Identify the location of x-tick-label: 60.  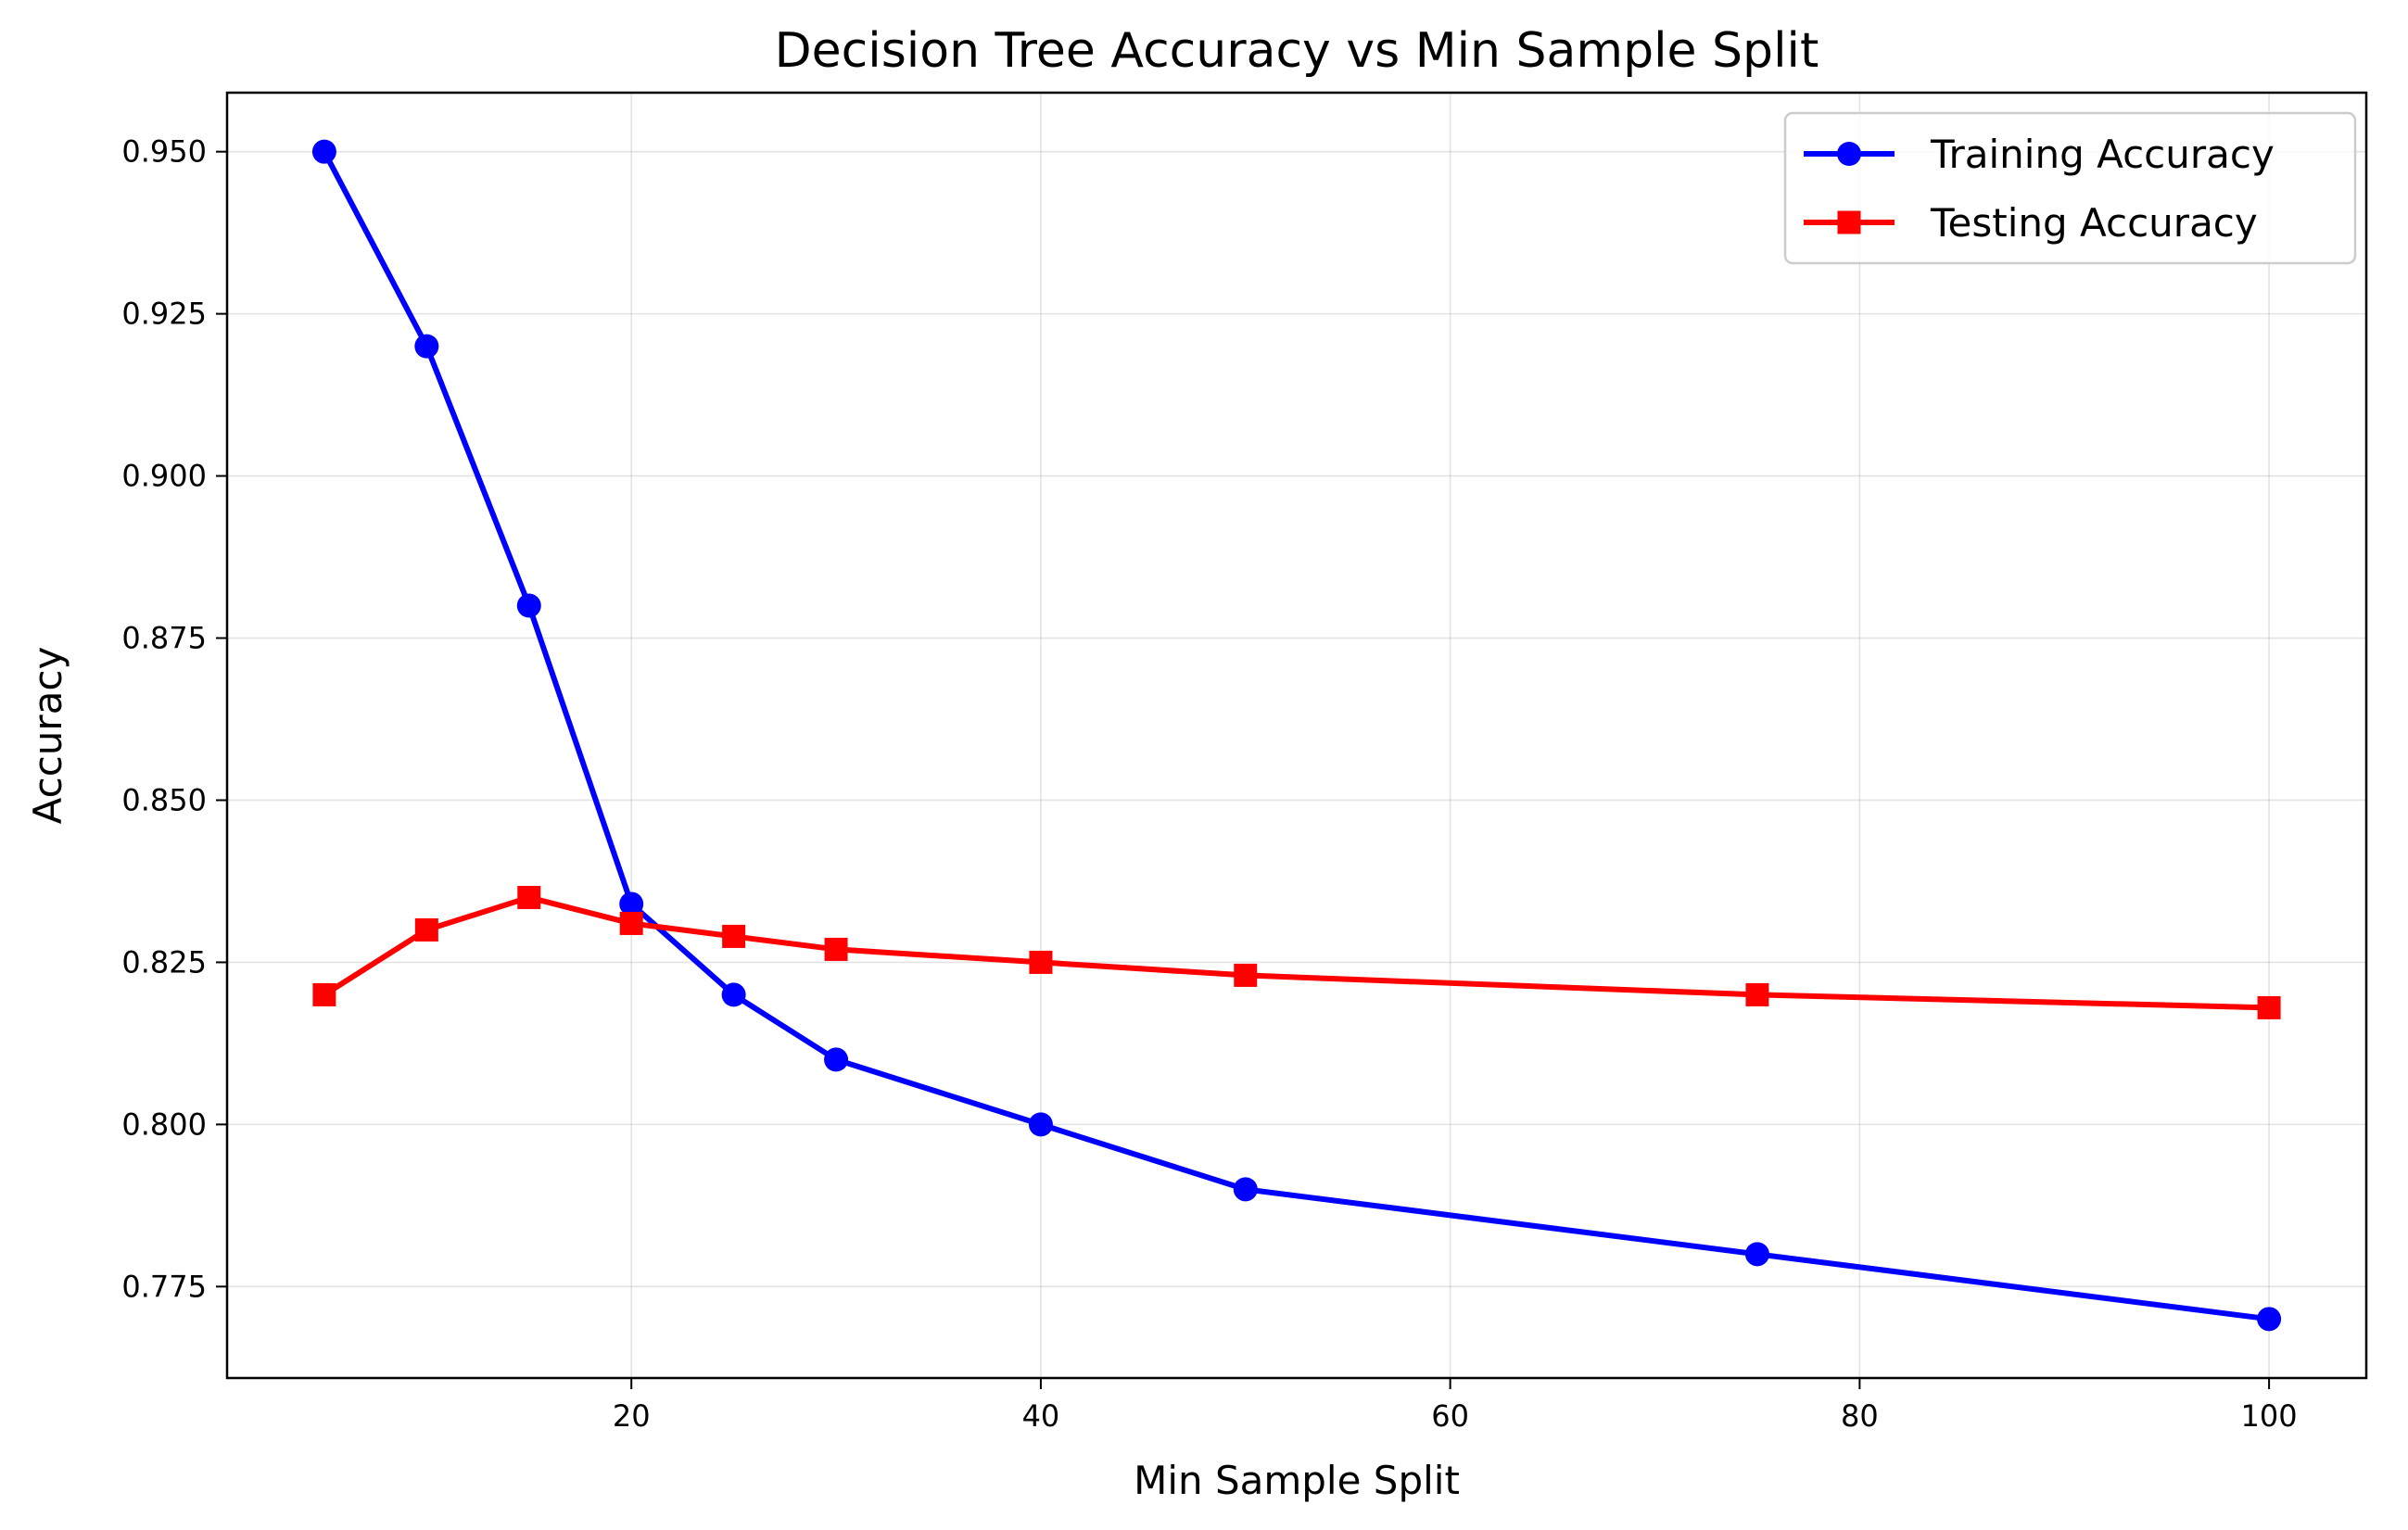
(1450, 1416).